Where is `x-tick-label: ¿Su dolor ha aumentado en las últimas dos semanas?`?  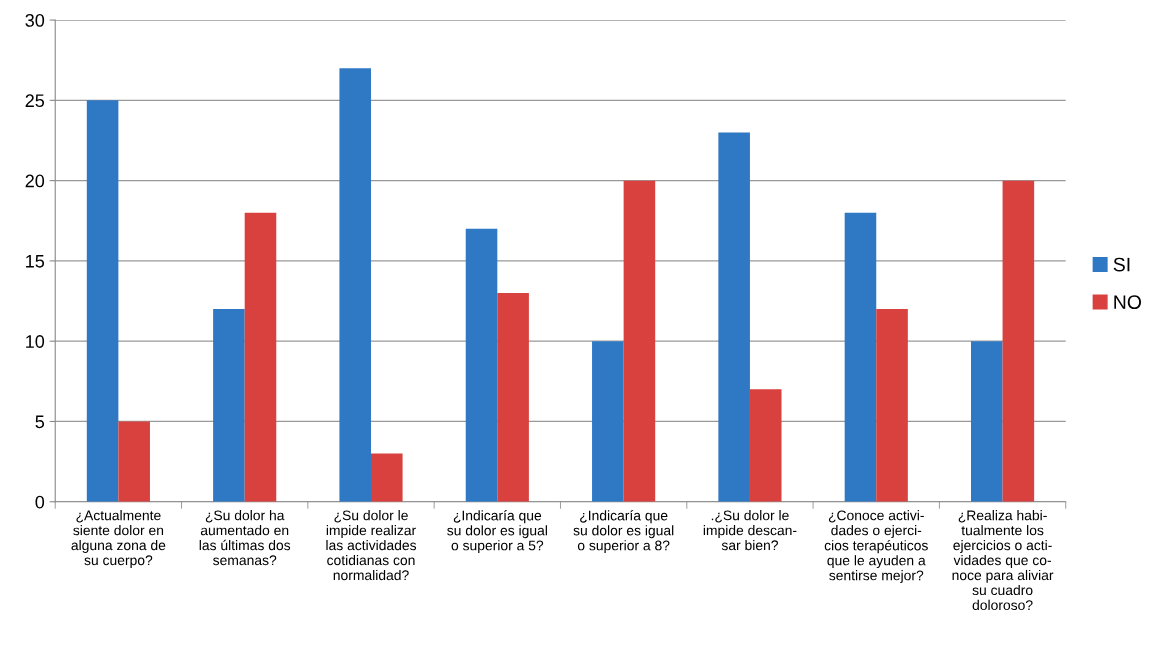 x-tick-label: ¿Su dolor ha aumentado en las últimas dos semanas? is located at coordinates (245, 538).